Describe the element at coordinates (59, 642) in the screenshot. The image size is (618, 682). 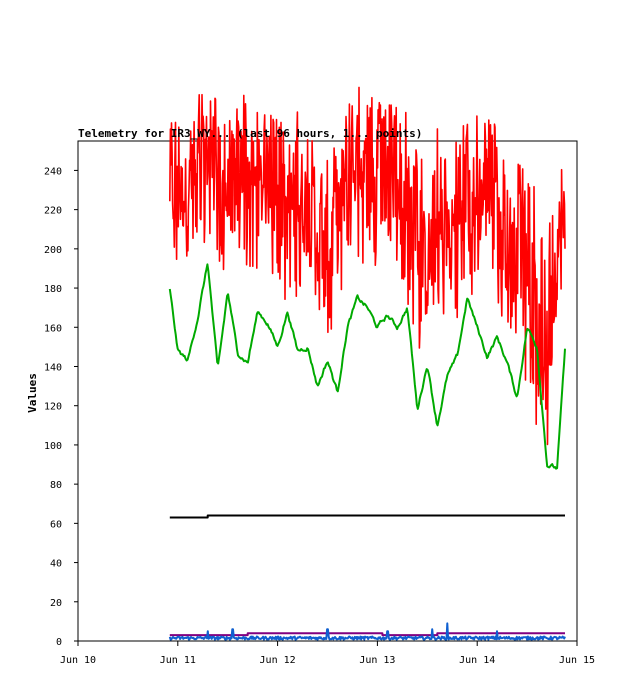
I see `y-tick-label: 0` at that location.